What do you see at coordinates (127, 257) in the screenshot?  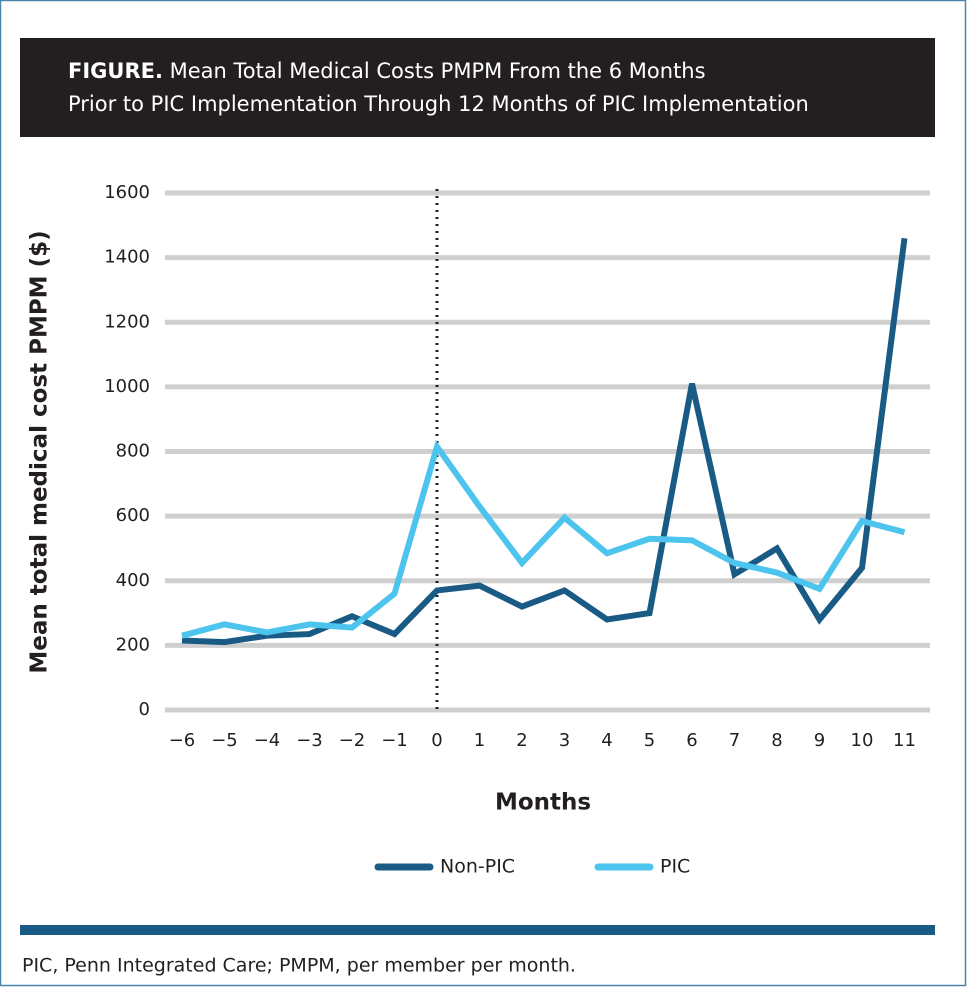 I see `y-tick-label: 1400` at bounding box center [127, 257].